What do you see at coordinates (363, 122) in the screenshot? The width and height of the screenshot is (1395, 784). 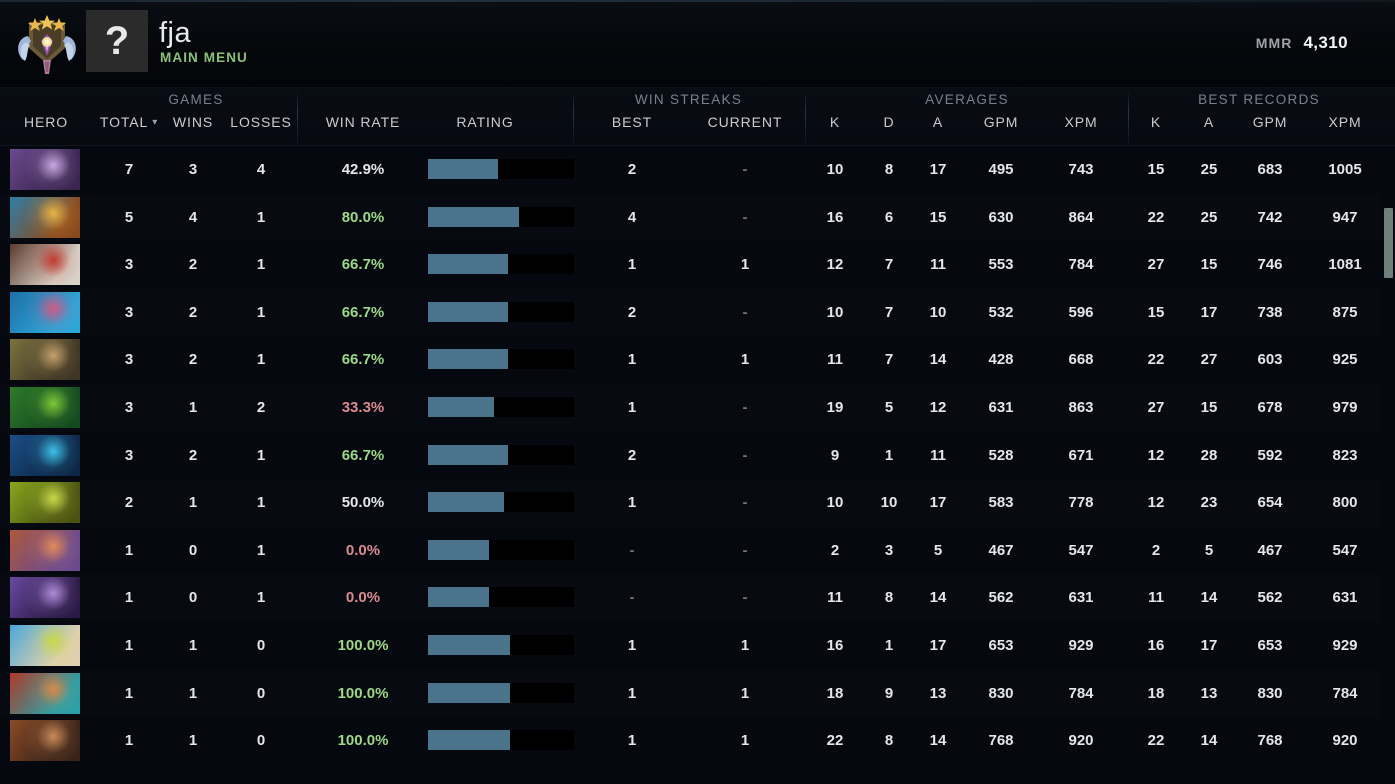 I see `column-header-win_rate: WIN RATE` at bounding box center [363, 122].